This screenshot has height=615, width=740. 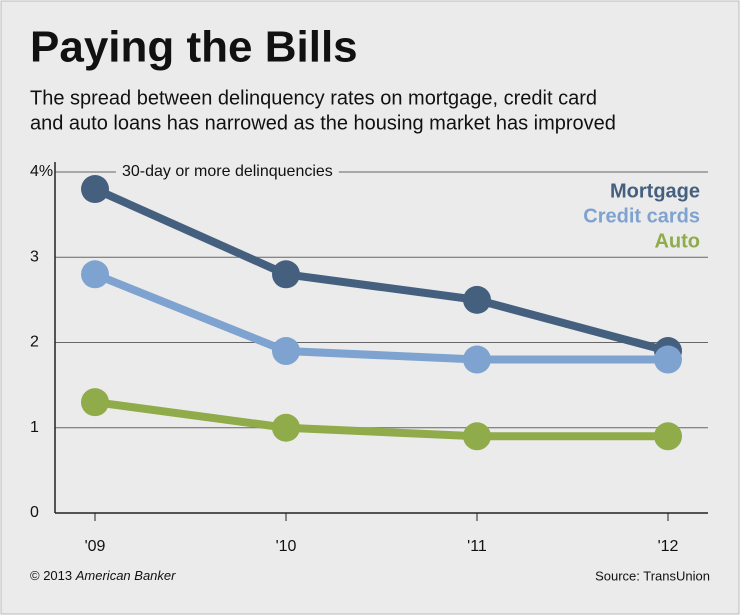 I want to click on y-tick-label: 4%, so click(x=41, y=171).